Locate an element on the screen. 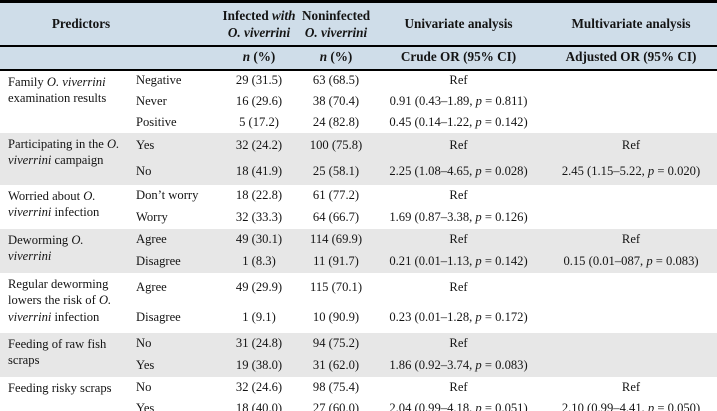  crude-or-cell: 1.86 (0.92–3.74, p = 0.083) is located at coordinates (459, 365).